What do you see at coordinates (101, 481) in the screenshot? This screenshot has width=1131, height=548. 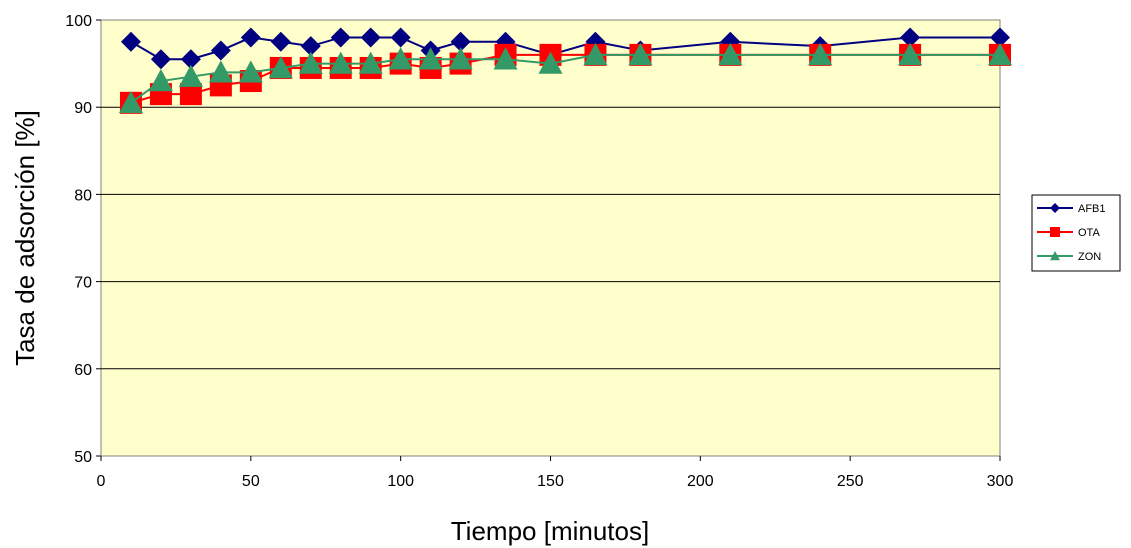 I see `x-tick-label: 0` at bounding box center [101, 481].